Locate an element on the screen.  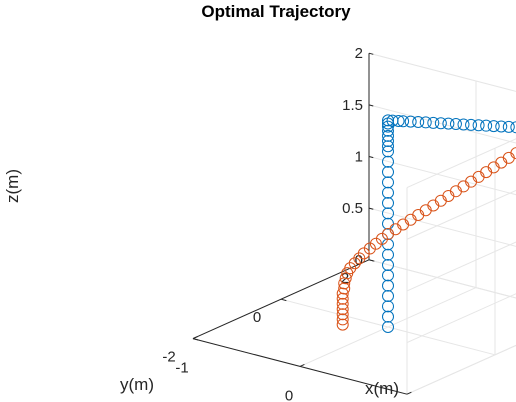
z-tick-label: 1.5 is located at coordinates (352, 105).